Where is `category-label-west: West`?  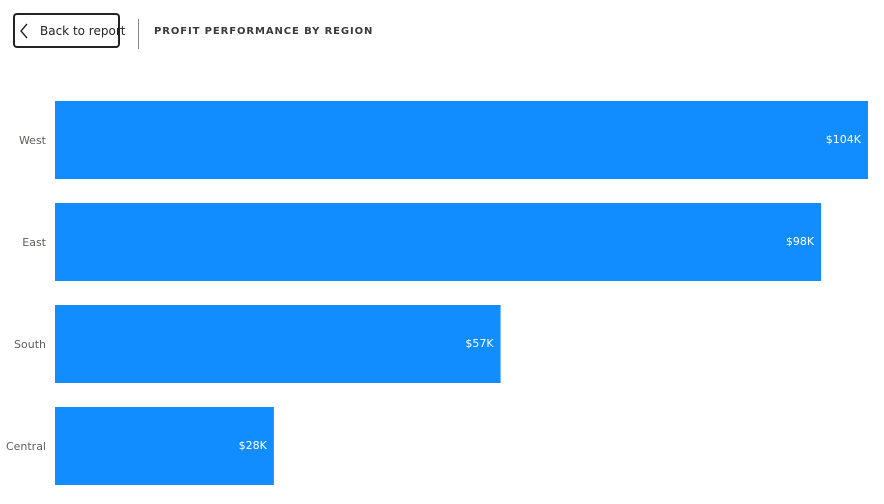
category-label-west: West is located at coordinates (33, 140).